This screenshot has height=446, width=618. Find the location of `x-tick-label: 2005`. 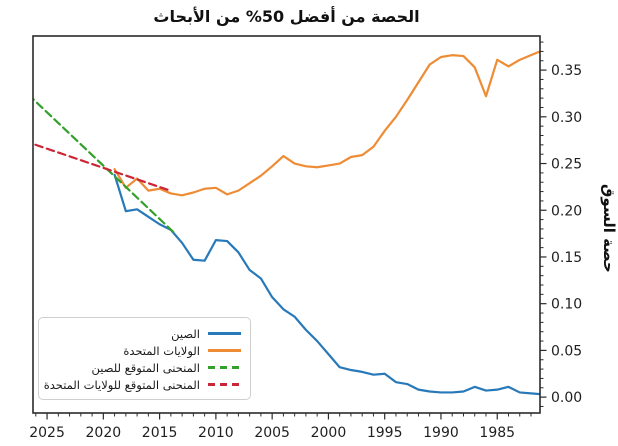

x-tick-label: 2005 is located at coordinates (272, 433).